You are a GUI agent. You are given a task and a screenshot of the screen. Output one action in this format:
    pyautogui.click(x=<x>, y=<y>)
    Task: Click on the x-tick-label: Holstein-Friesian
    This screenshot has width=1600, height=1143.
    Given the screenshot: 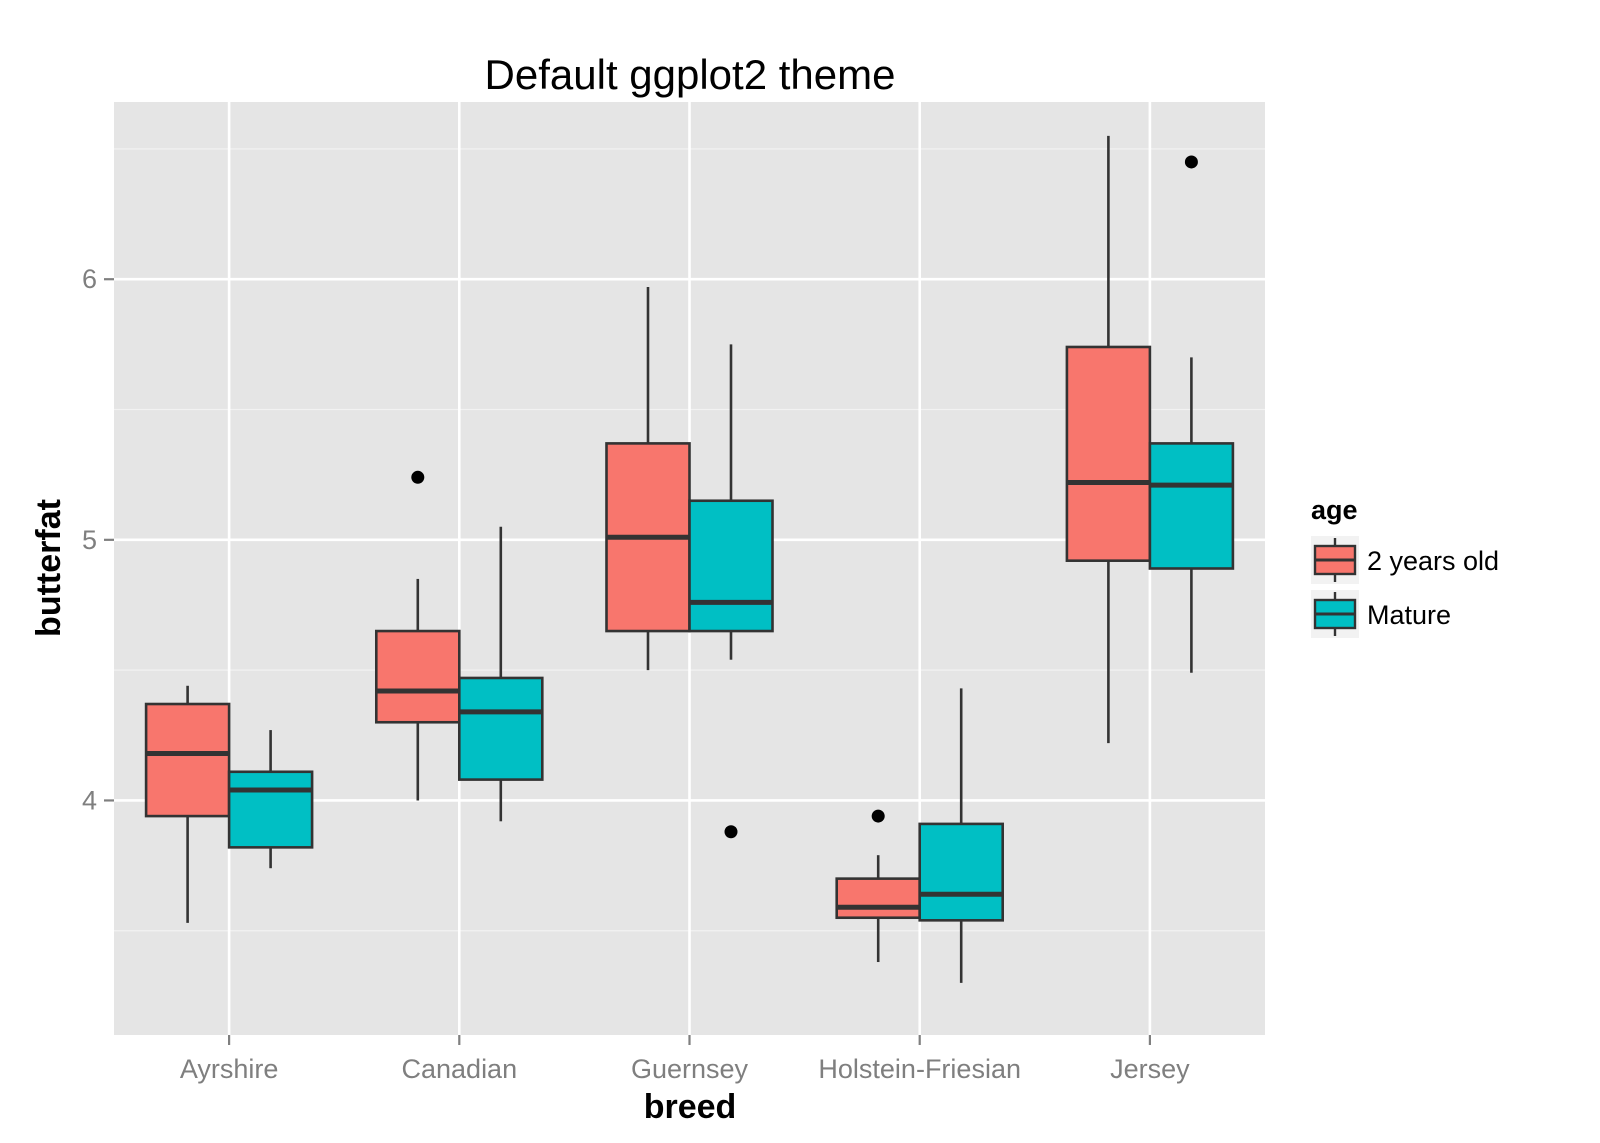 What is the action you would take?
    pyautogui.click(x=919, y=1069)
    